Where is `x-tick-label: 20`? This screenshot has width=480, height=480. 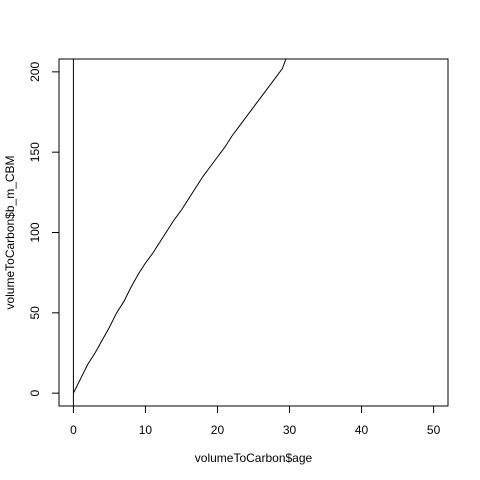 x-tick-label: 20 is located at coordinates (218, 430).